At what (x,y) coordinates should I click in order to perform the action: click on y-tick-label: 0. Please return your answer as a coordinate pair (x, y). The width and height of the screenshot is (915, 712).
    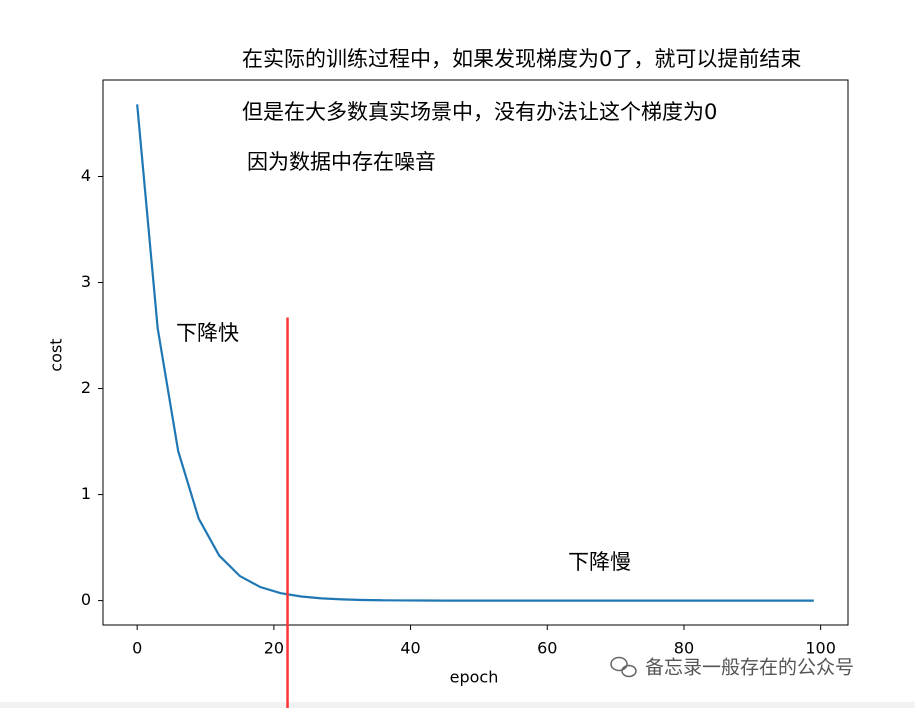
    Looking at the image, I should click on (86, 599).